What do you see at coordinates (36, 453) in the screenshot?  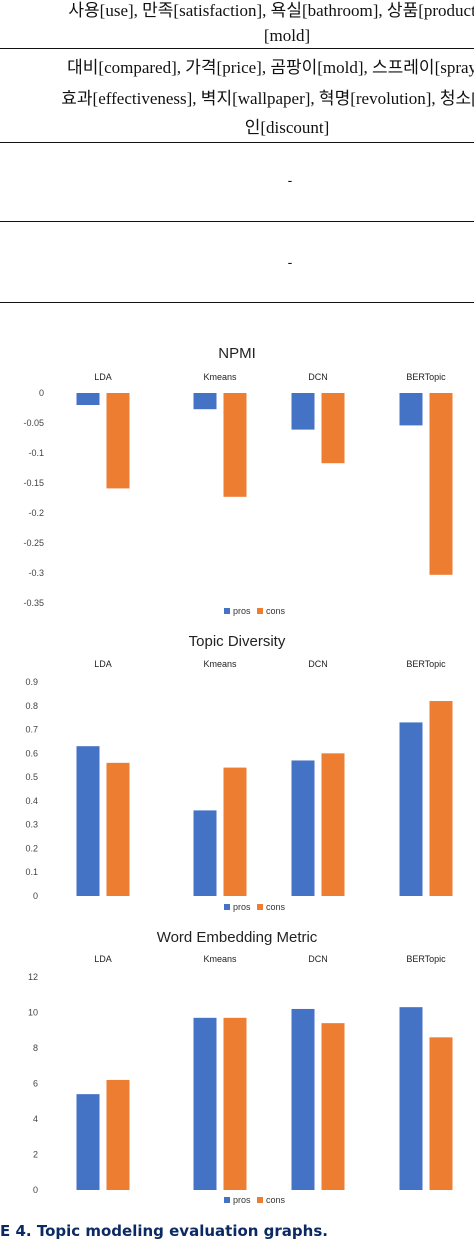 I see `y-tick-label: -0.1` at bounding box center [36, 453].